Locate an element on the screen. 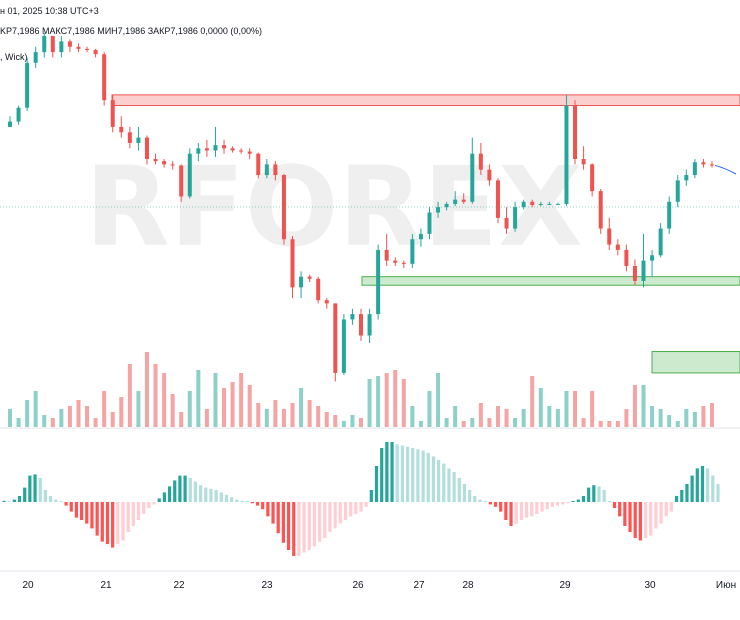 The height and width of the screenshot is (620, 740). x-tick-label: 22 is located at coordinates (179, 585).